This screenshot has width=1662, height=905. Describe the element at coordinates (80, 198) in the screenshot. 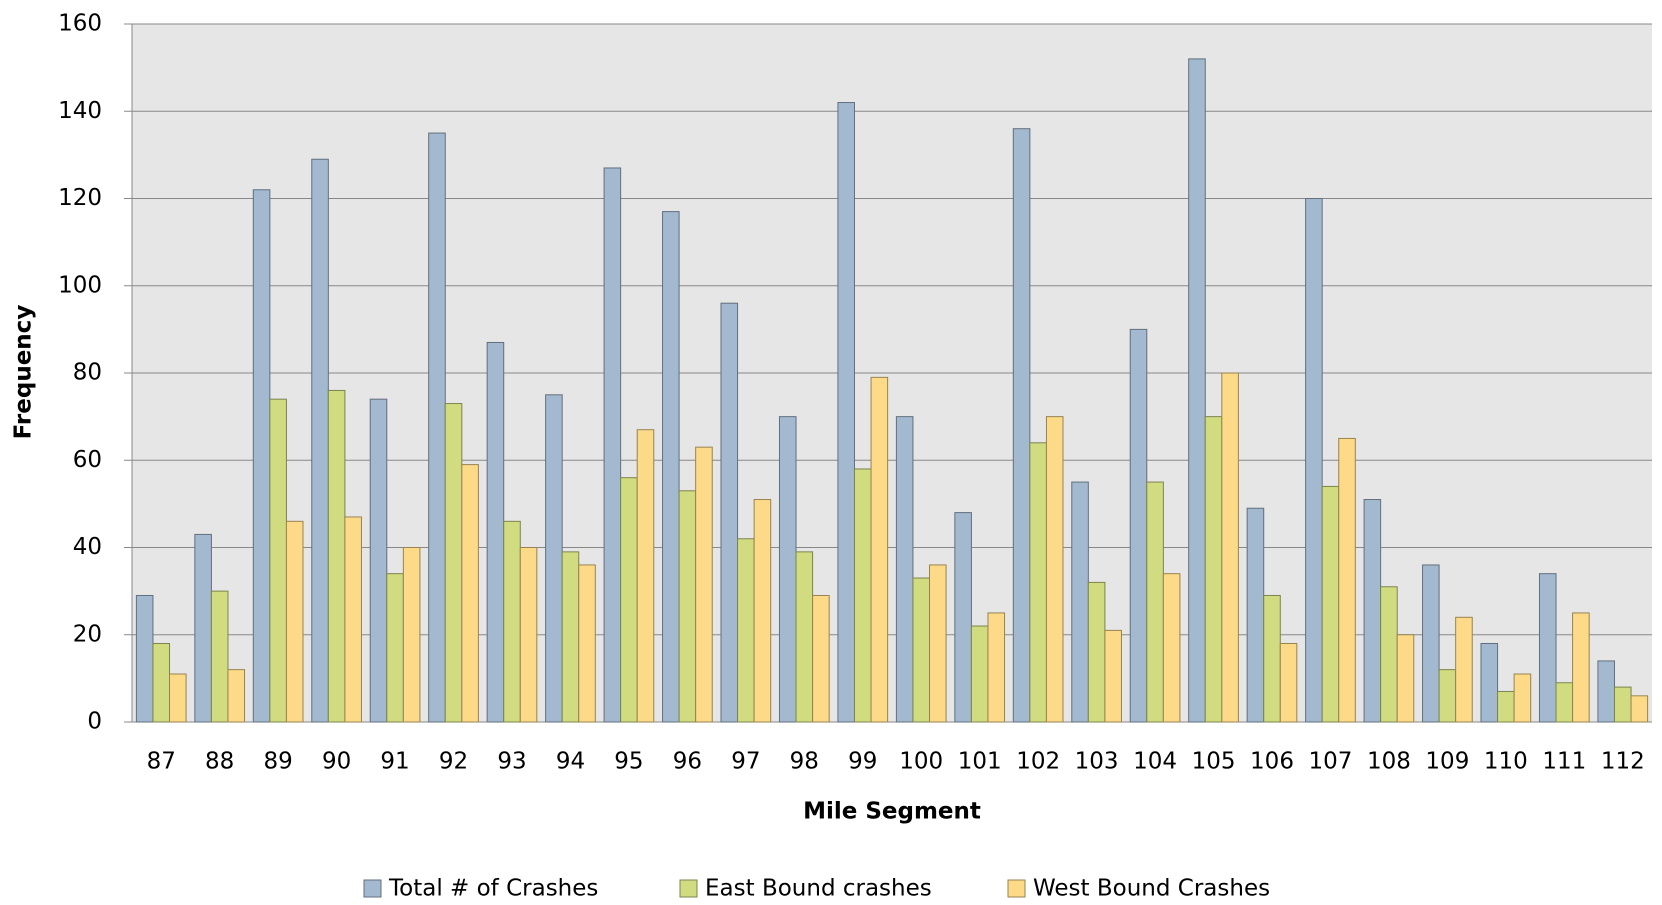

I see `y-tick-label: 120` at that location.